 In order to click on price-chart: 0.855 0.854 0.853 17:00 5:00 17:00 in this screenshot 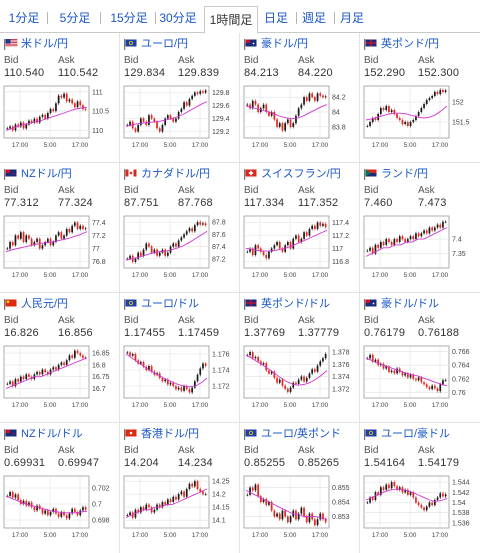, I will do `click(300, 507)`.